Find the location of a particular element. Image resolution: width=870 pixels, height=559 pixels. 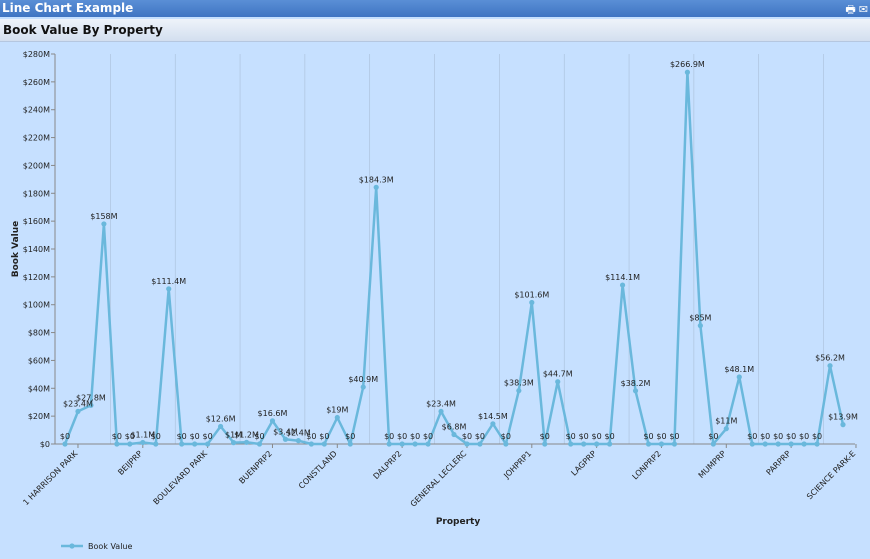

y-tick-label: $20M is located at coordinates (39, 416).